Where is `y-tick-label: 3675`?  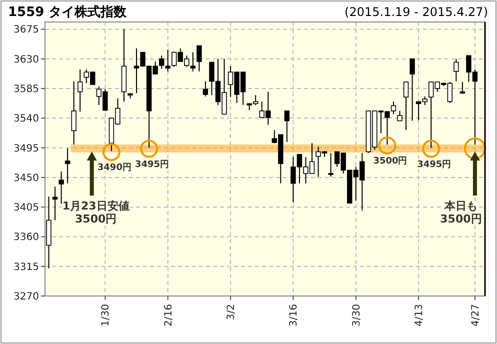 y-tick-label: 3675 is located at coordinates (26, 30).